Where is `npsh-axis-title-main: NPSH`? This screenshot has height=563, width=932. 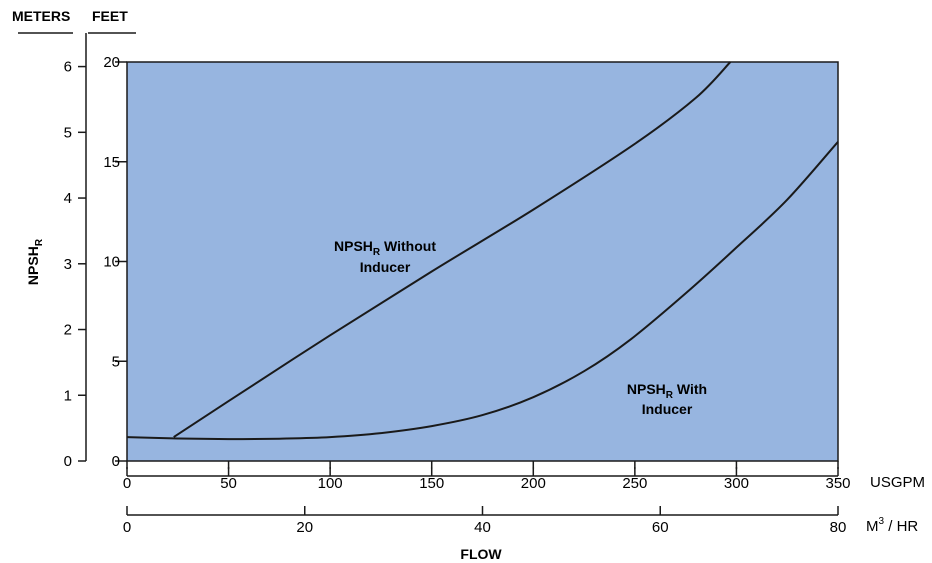
npsh-axis-title-main: NPSH is located at coordinates (33, 265).